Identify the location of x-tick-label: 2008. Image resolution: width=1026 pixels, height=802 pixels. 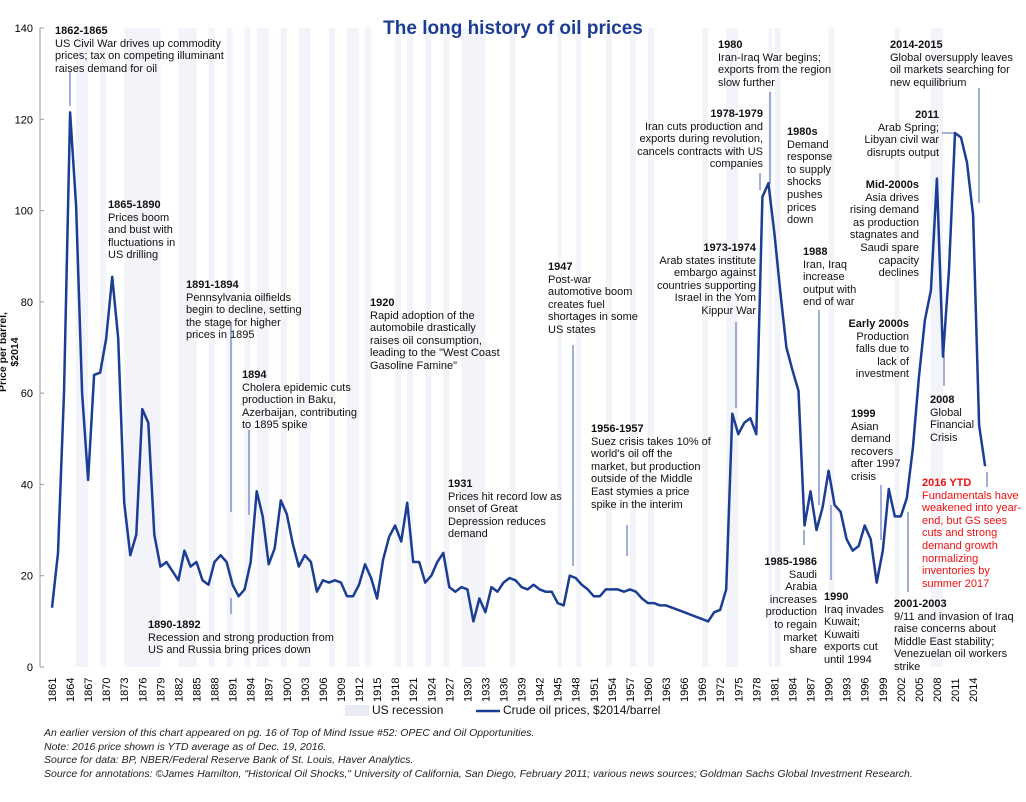
(938, 690).